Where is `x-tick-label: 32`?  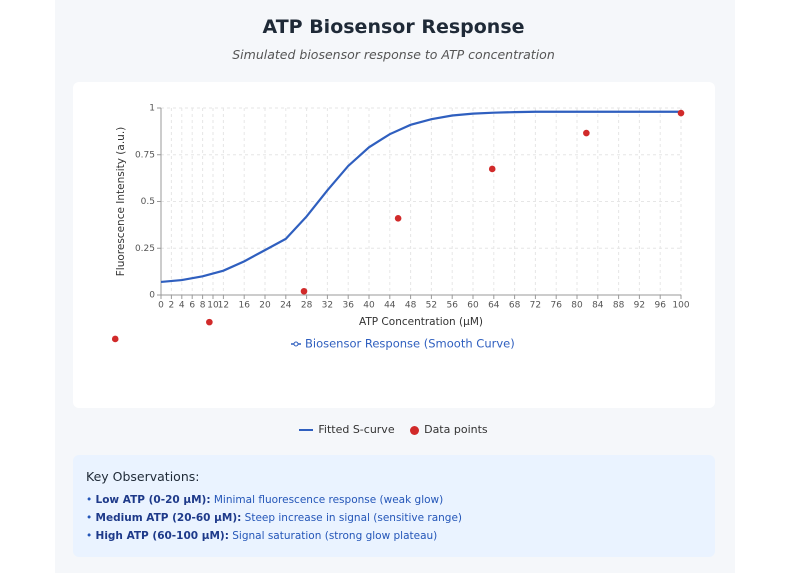 x-tick-label: 32 is located at coordinates (327, 306).